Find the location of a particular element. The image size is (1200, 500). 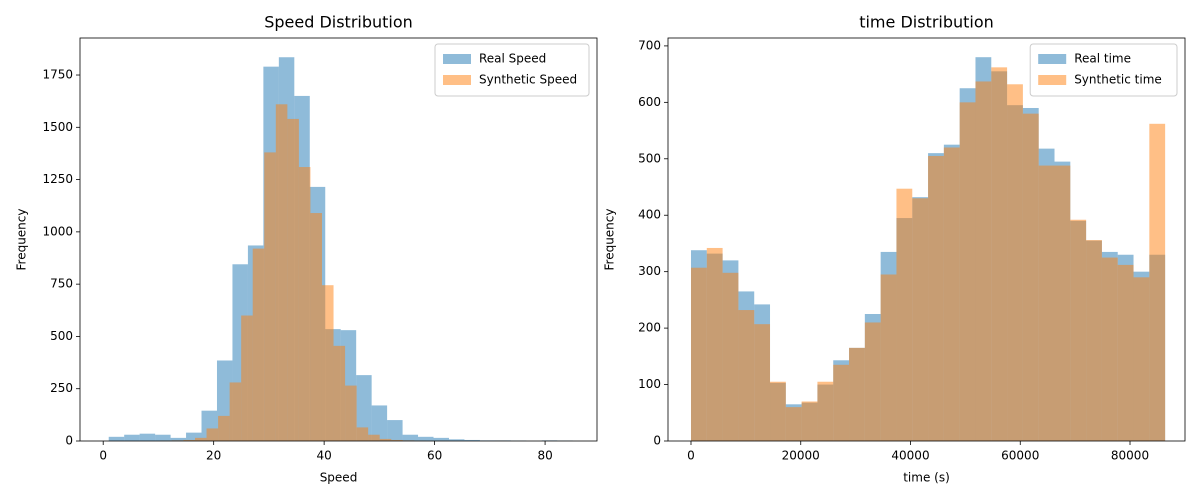

legend-label: Synthetic Speed is located at coordinates (528, 80).